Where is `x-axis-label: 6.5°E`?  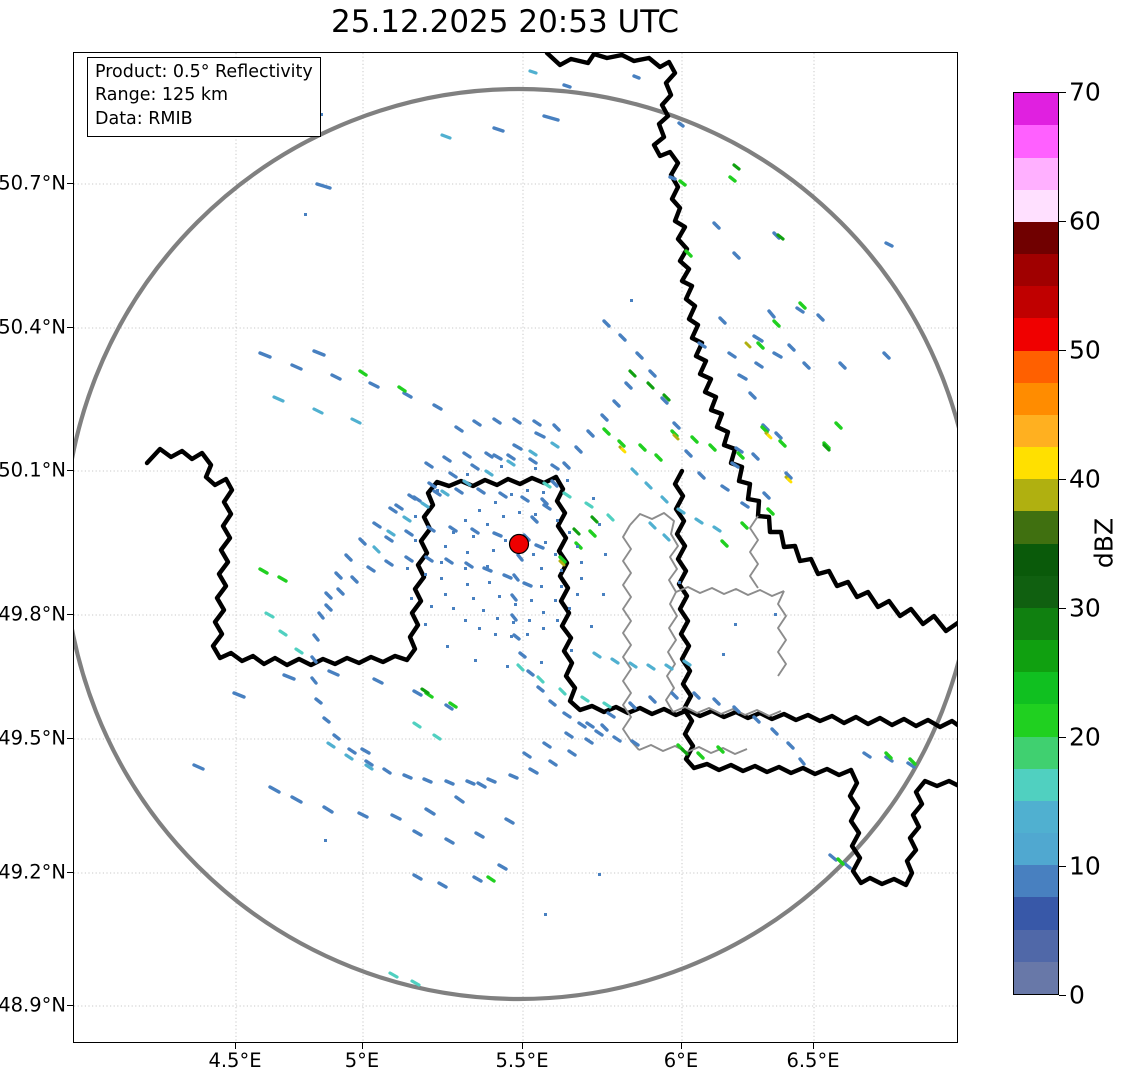 x-axis-label: 6.5°E is located at coordinates (813, 1060).